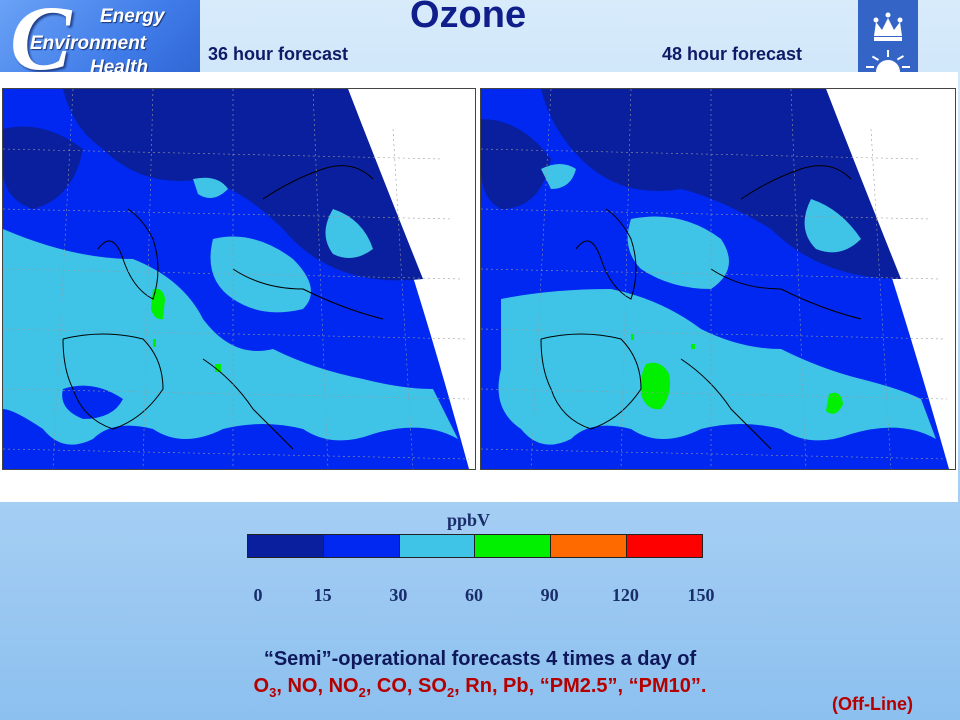 This screenshot has width=960, height=720. I want to click on colorbar, so click(475, 546).